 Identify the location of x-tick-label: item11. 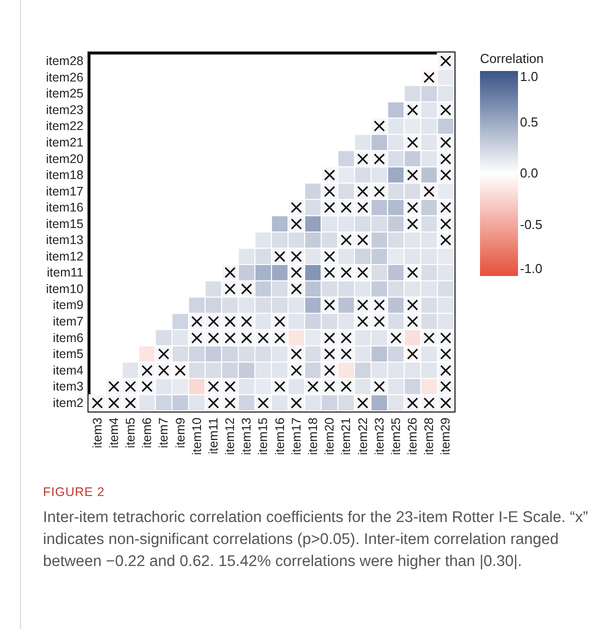
(213, 435).